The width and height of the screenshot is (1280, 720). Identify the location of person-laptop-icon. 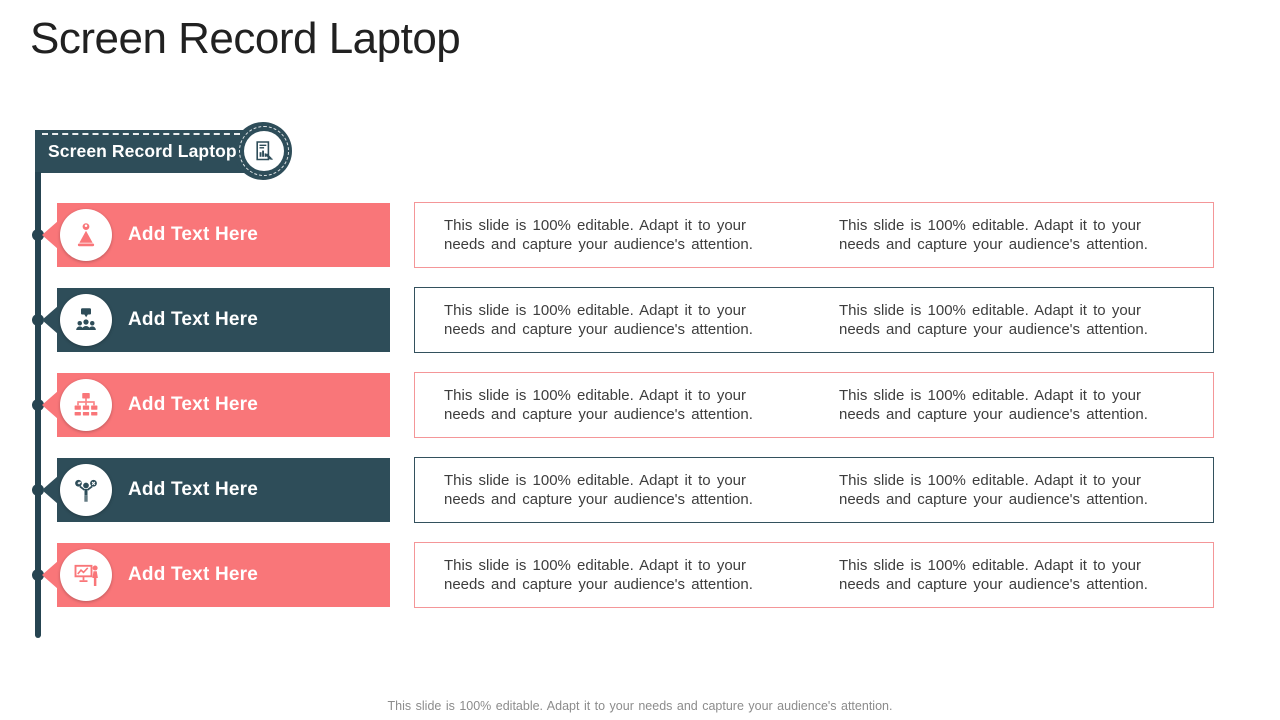
(86, 235).